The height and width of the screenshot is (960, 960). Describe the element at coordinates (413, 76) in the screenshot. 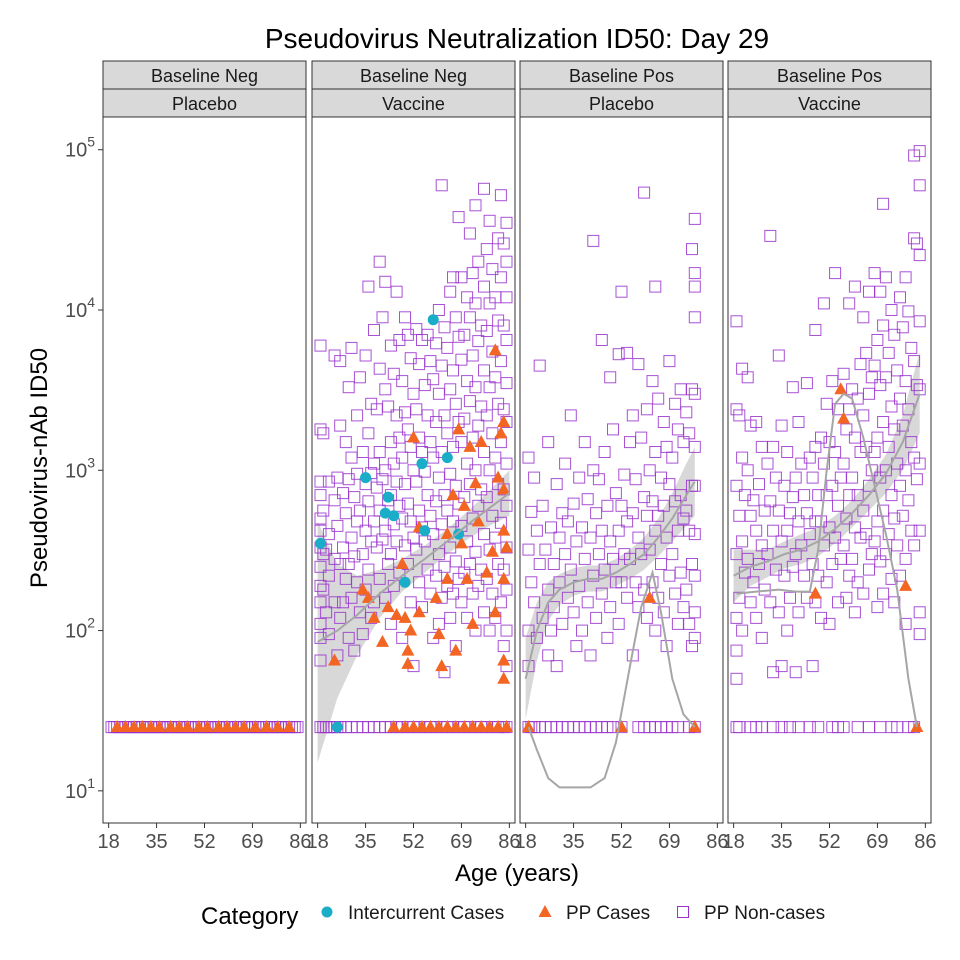

I see `strip-top-label: Baseline Neg` at that location.